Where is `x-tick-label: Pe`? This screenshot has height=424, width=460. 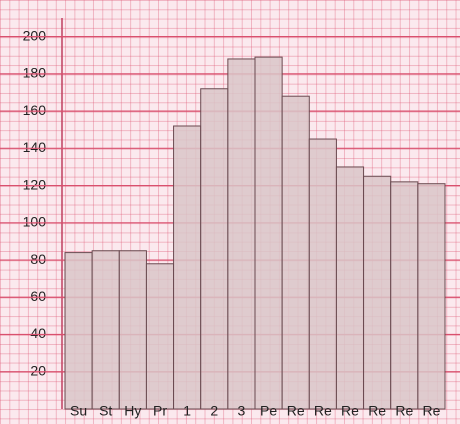 x-tick-label: Pe is located at coordinates (268, 411).